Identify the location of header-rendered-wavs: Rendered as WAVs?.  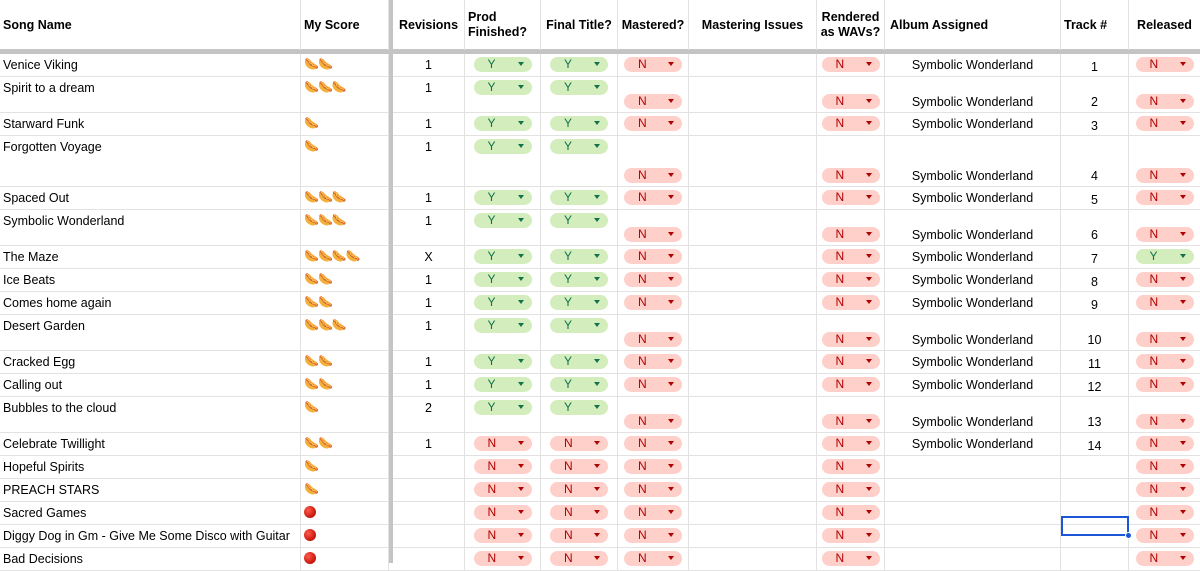
(851, 25).